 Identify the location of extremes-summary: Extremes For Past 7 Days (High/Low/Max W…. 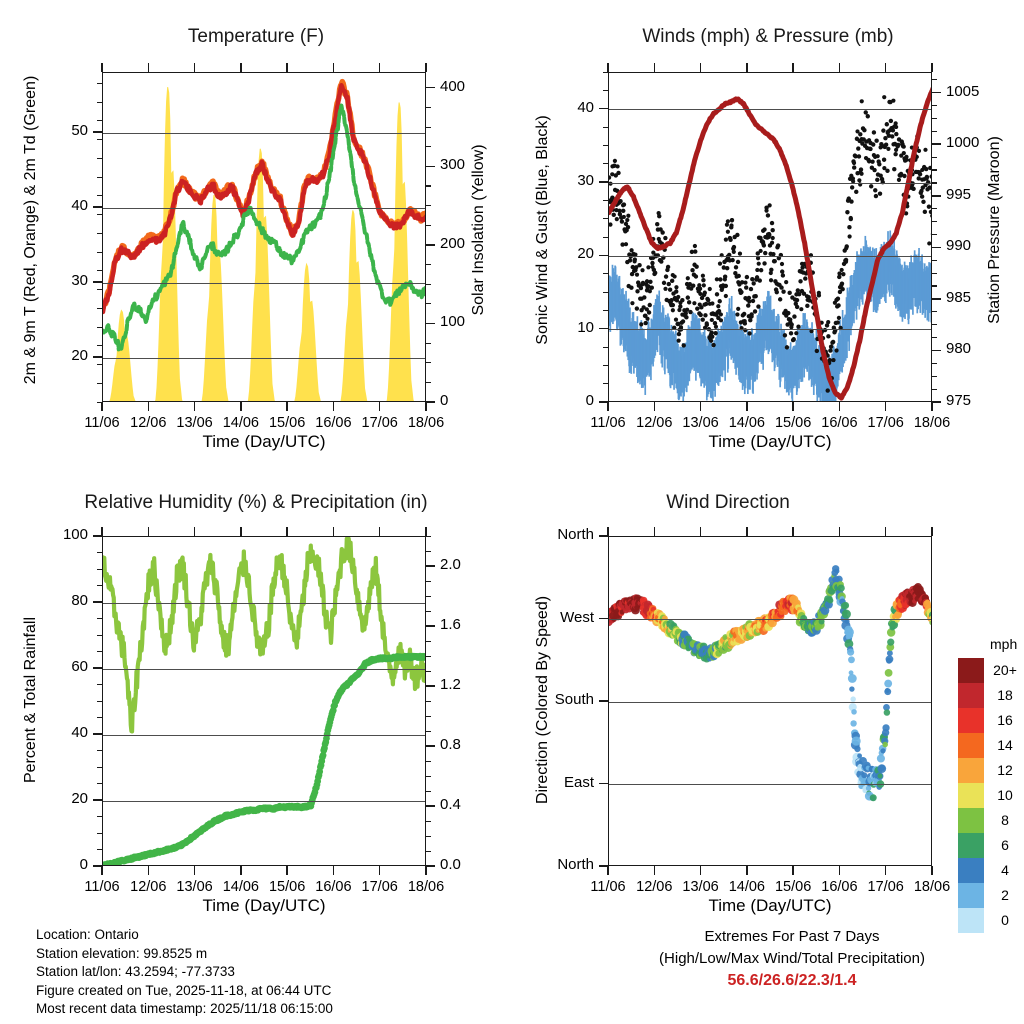
(792, 959).